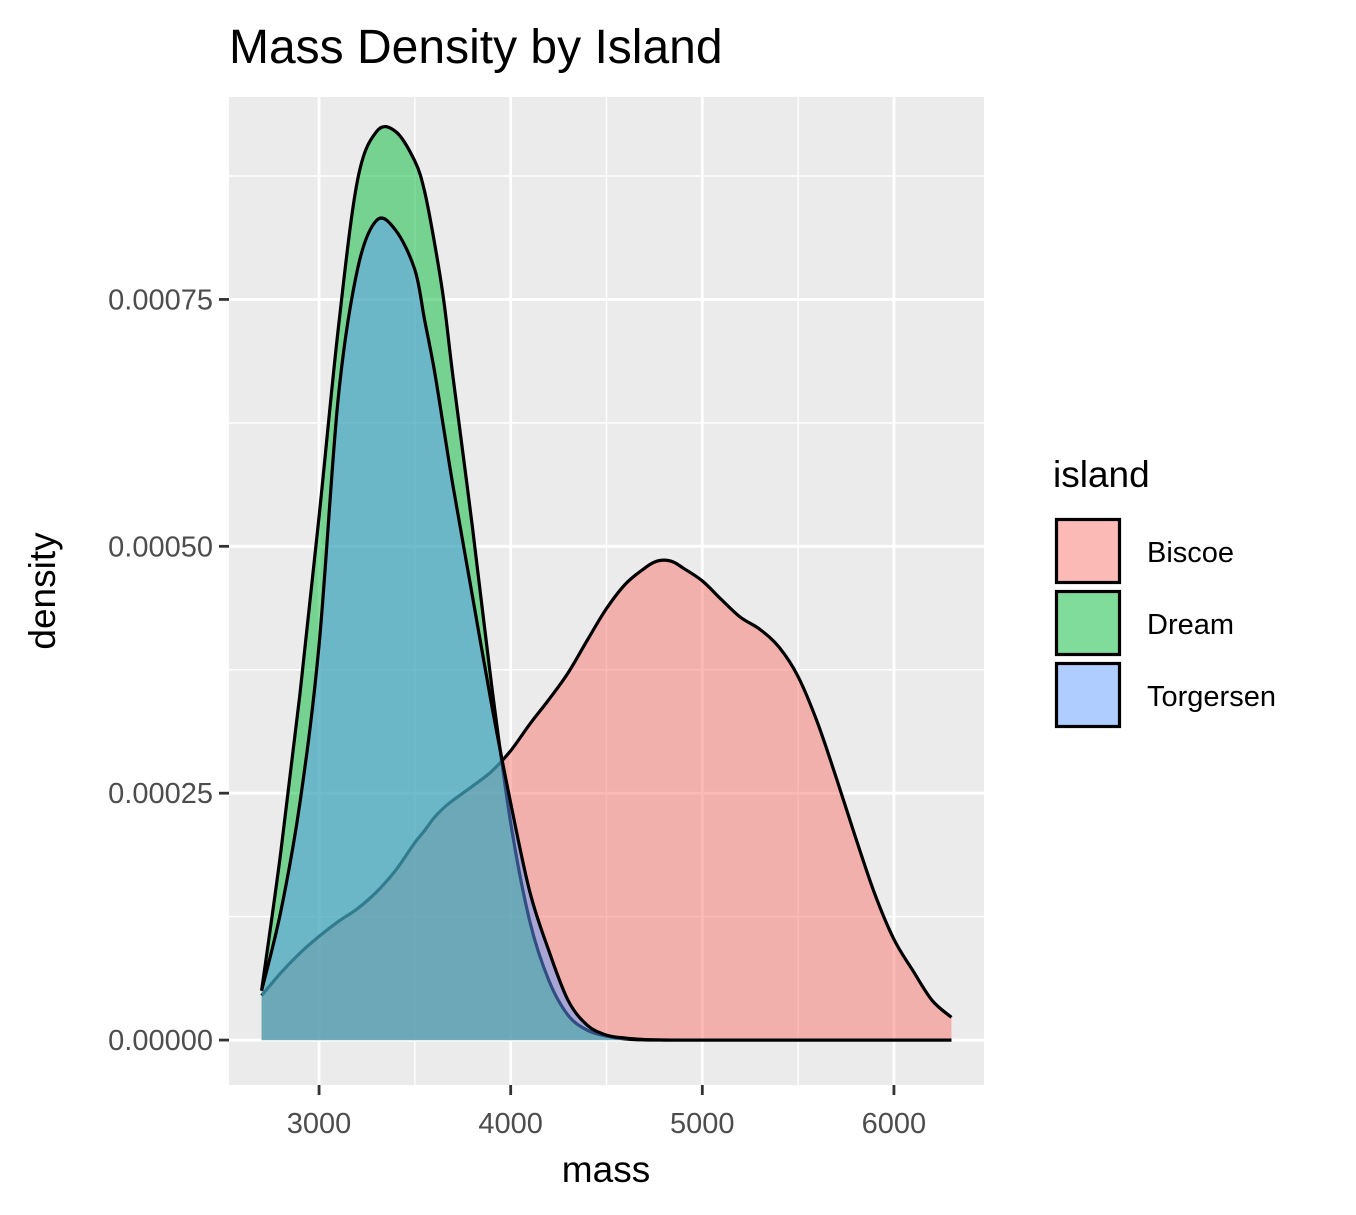 The height and width of the screenshot is (1215, 1356). I want to click on x-tick-label: 4000, so click(510, 1124).